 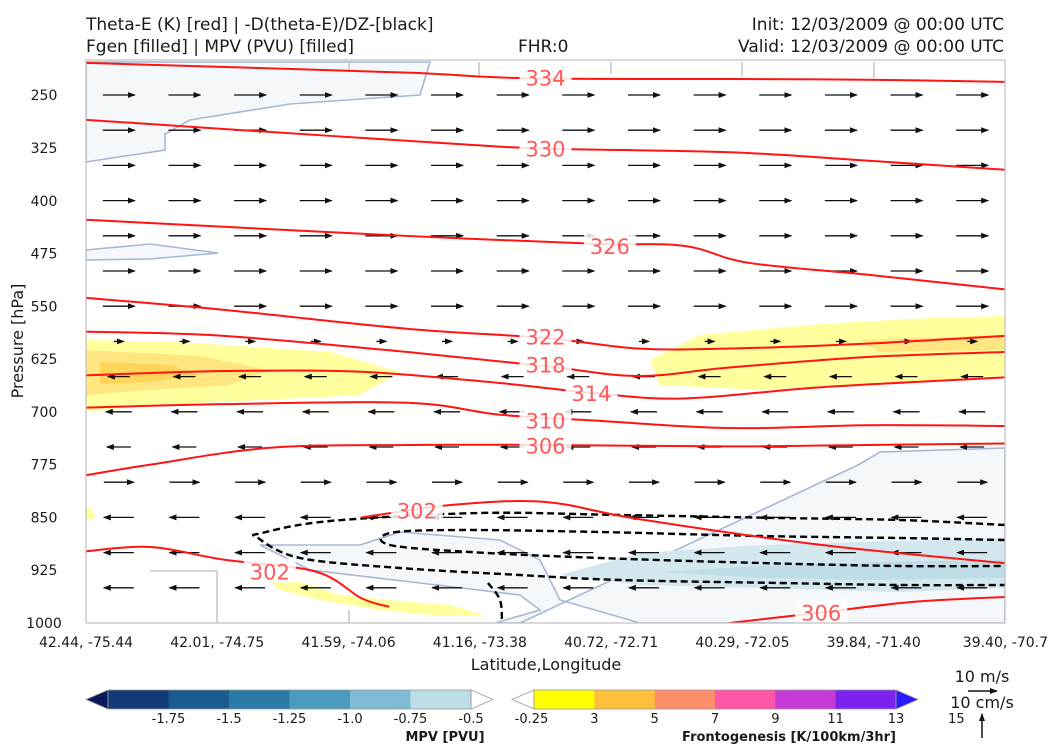 I want to click on theta-e-label-10: 306, so click(x=821, y=612).